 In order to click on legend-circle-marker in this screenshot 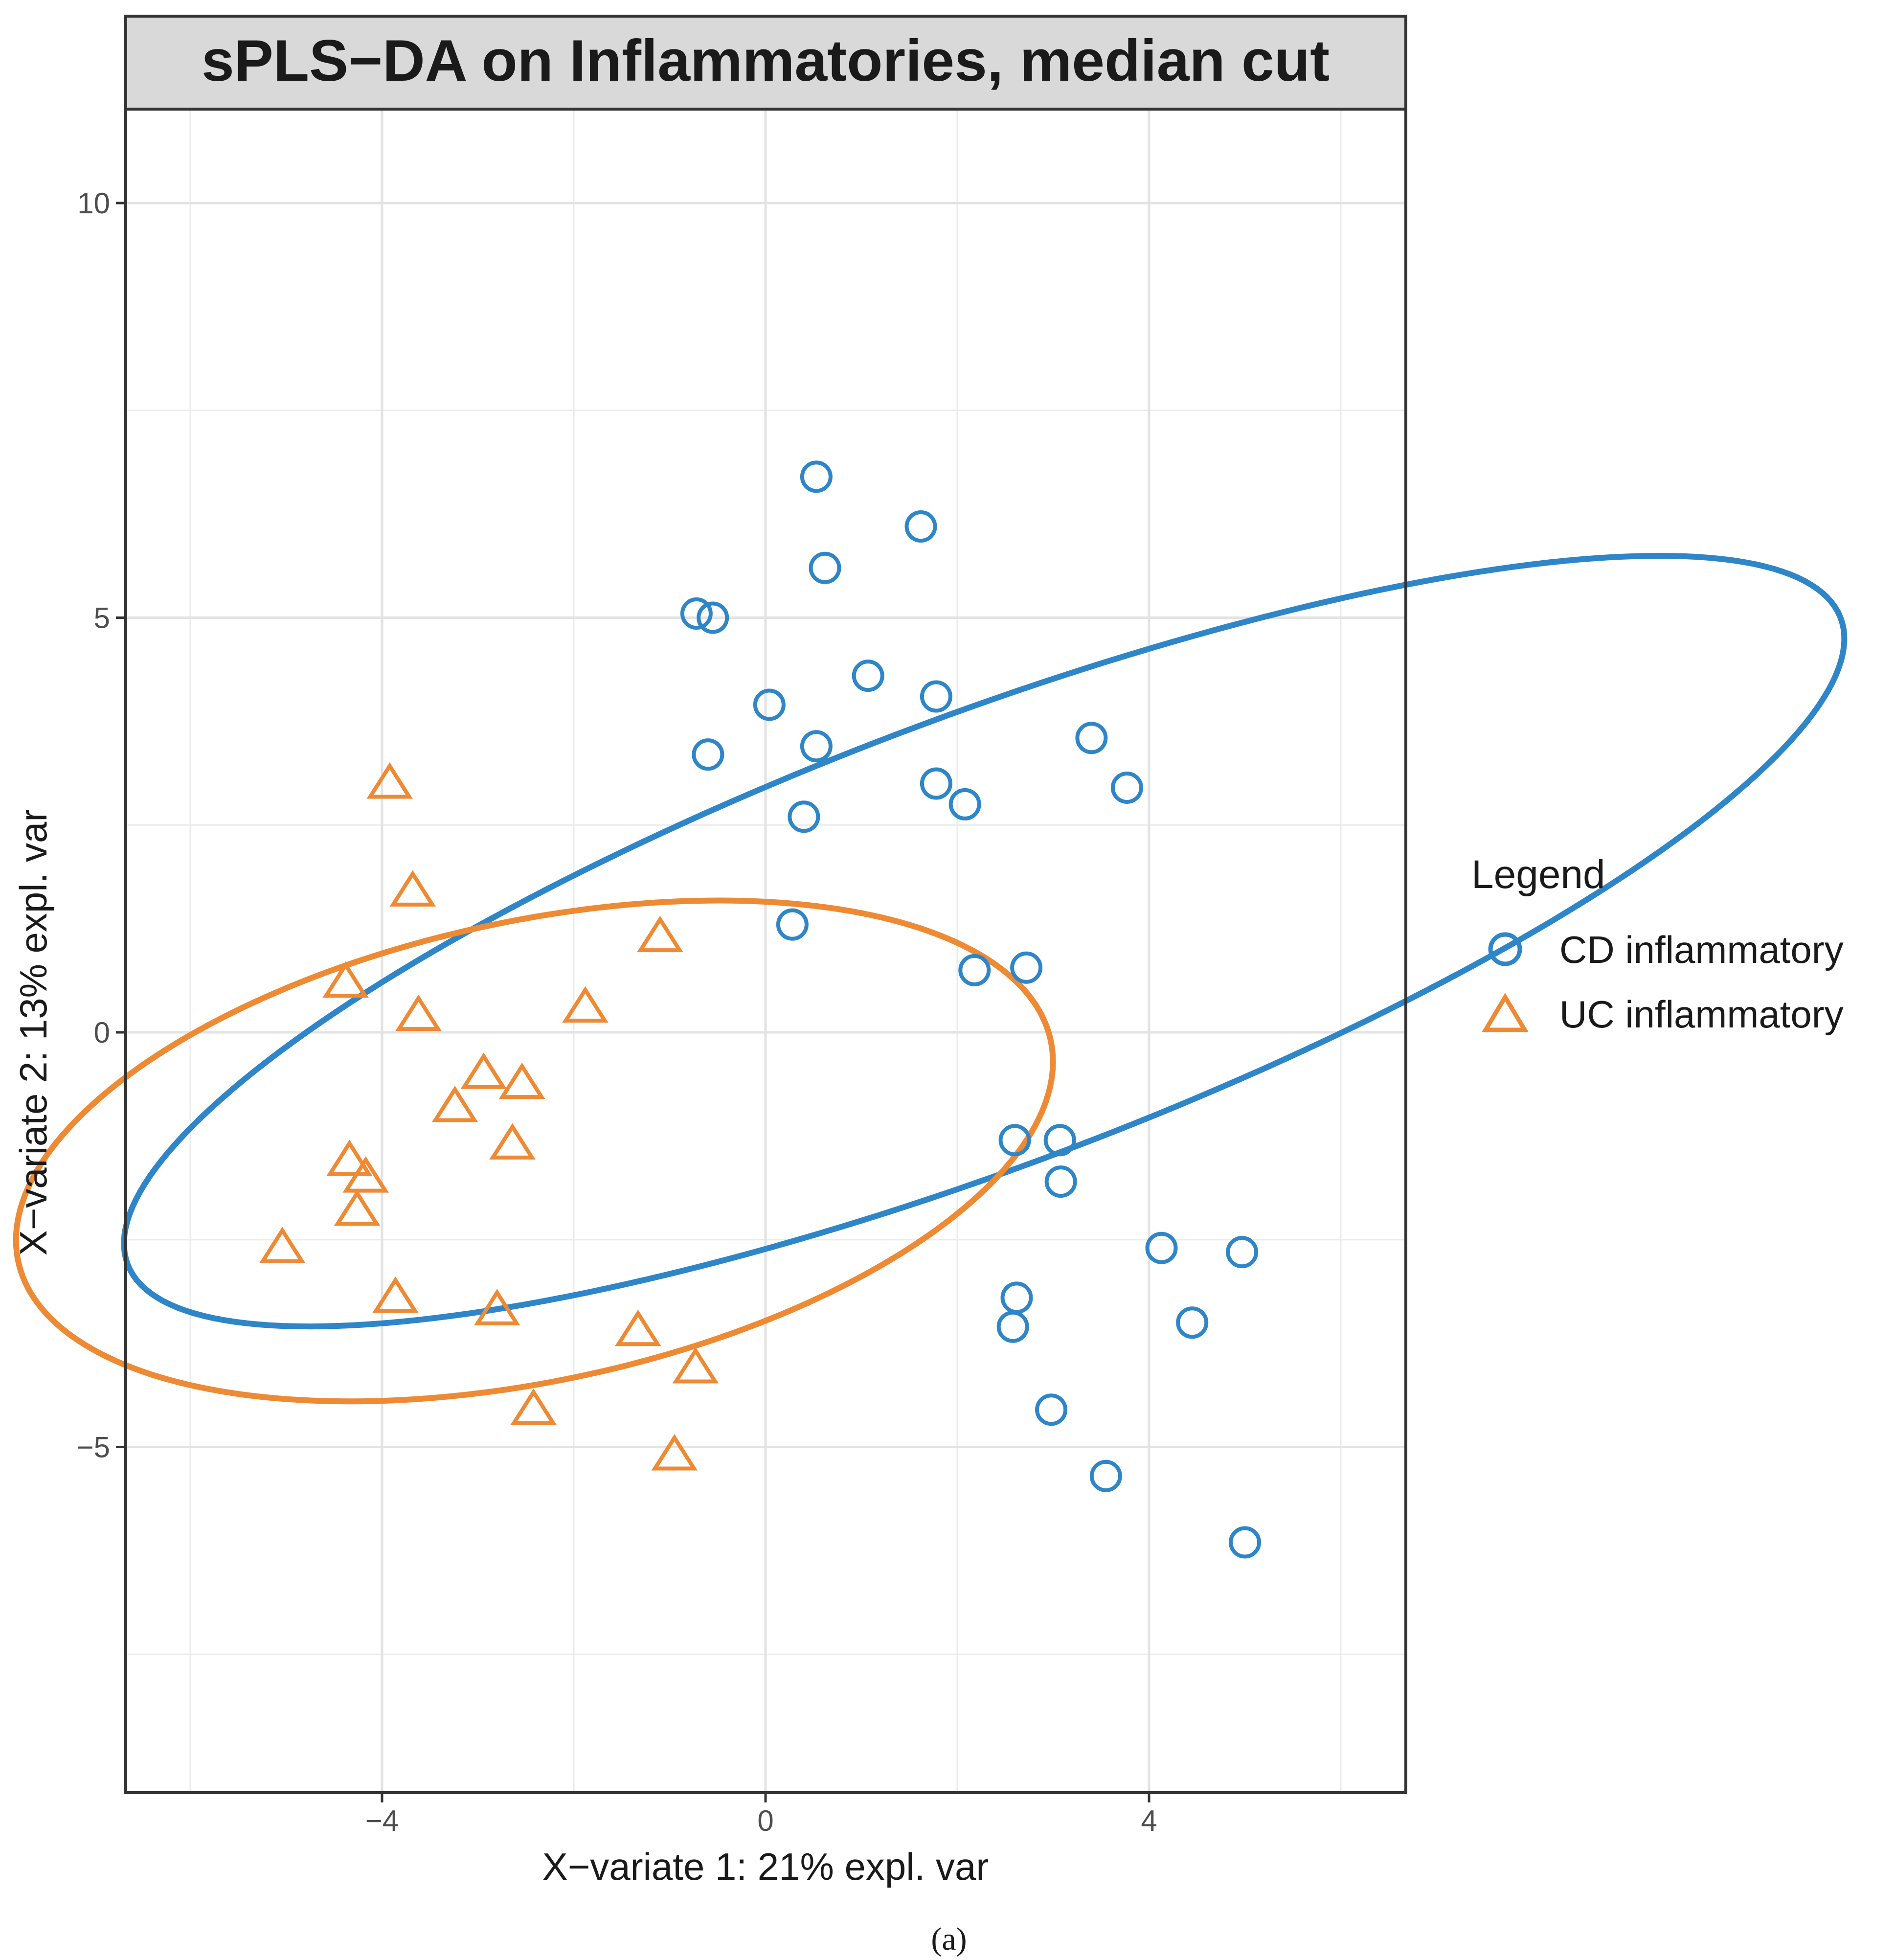, I will do `click(1505, 949)`.